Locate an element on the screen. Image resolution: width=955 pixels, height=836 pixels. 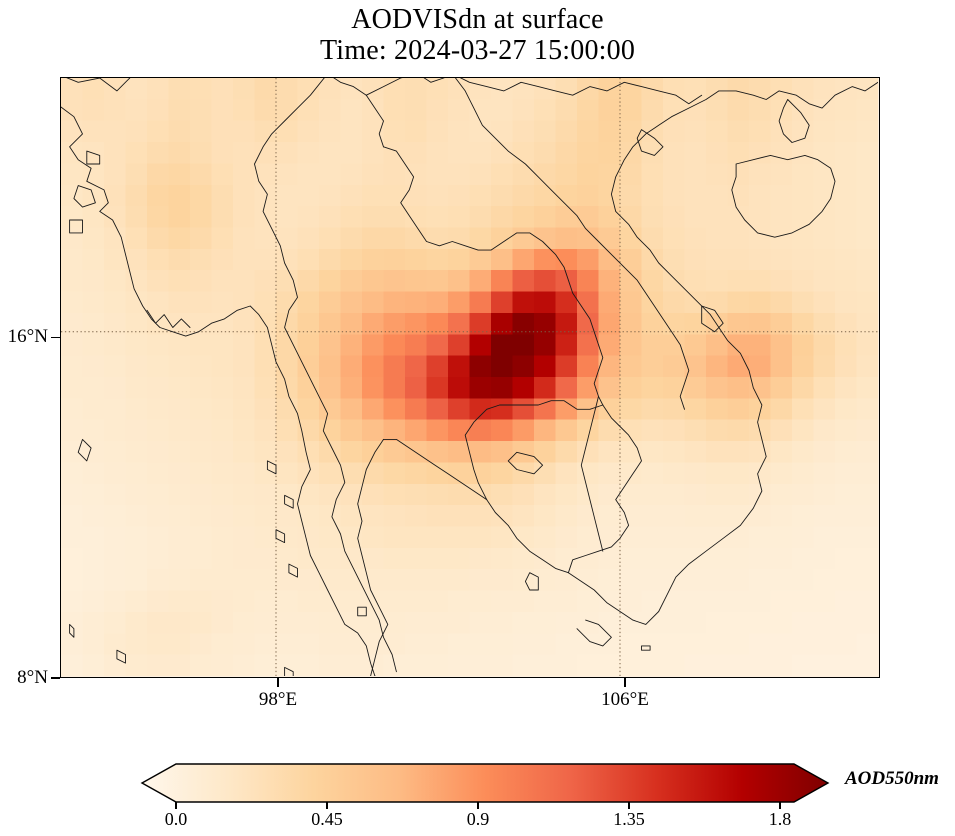
xtick-label-98E: 98°E is located at coordinates (278, 699).